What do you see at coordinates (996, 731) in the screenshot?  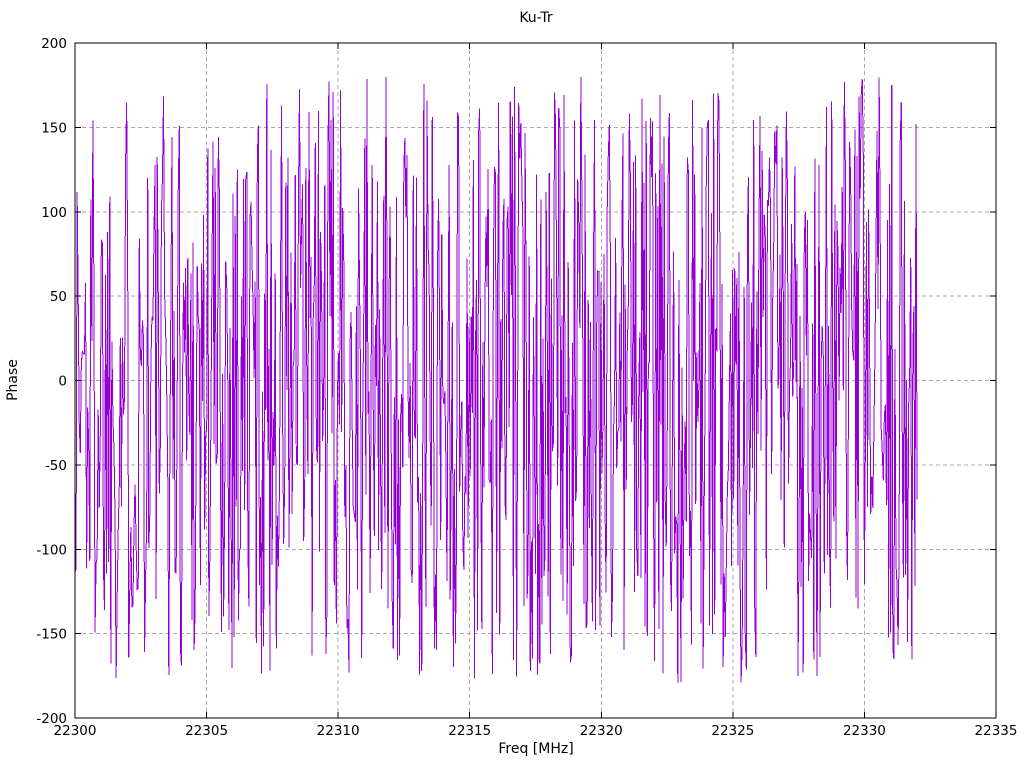 I see `x-tick-label: 22335` at bounding box center [996, 731].